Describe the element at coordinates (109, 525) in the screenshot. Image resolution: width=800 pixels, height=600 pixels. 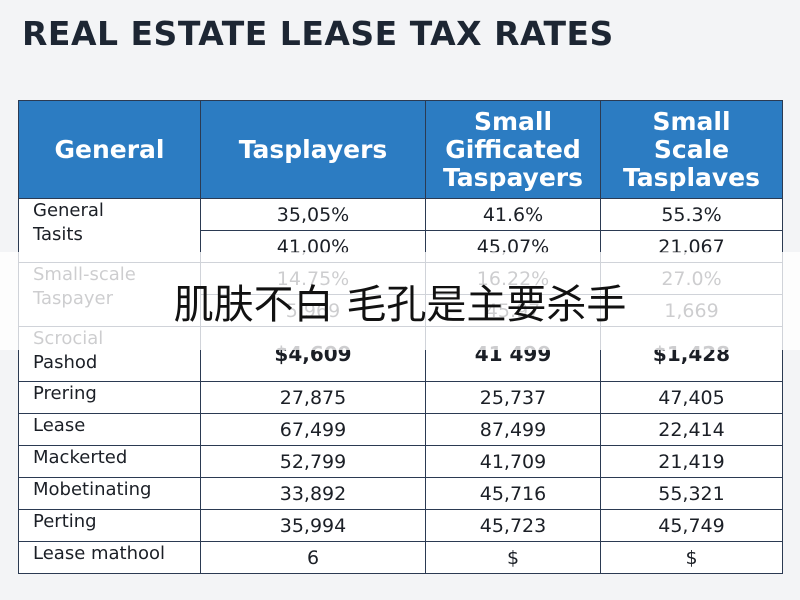
I see `row-label: Perting` at that location.